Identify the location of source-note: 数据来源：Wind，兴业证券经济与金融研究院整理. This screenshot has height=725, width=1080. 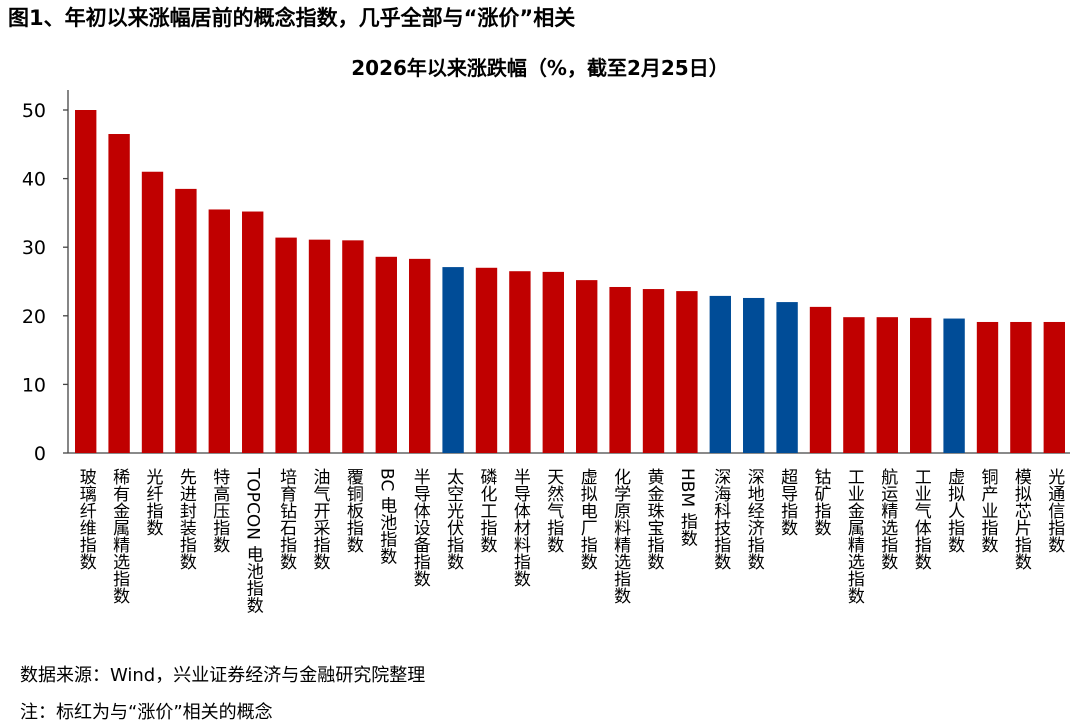
(223, 675).